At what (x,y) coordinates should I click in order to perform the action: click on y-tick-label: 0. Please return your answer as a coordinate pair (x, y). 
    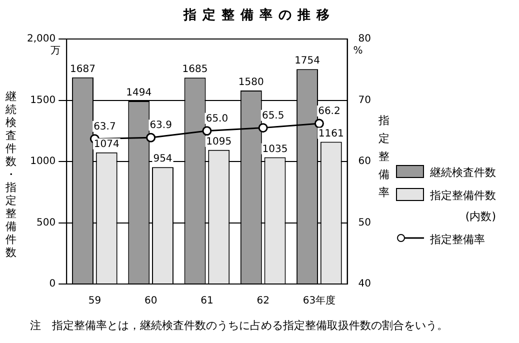
    Looking at the image, I should click on (52, 284).